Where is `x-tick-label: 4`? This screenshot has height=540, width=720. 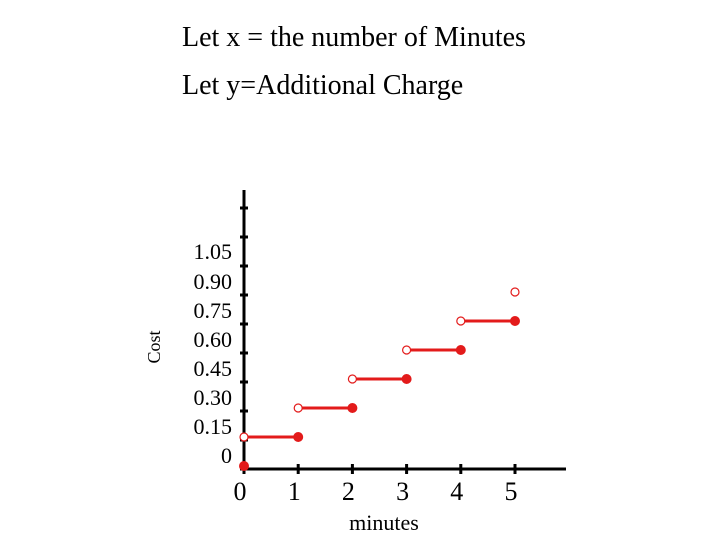
x-tick-label: 4 is located at coordinates (456, 491).